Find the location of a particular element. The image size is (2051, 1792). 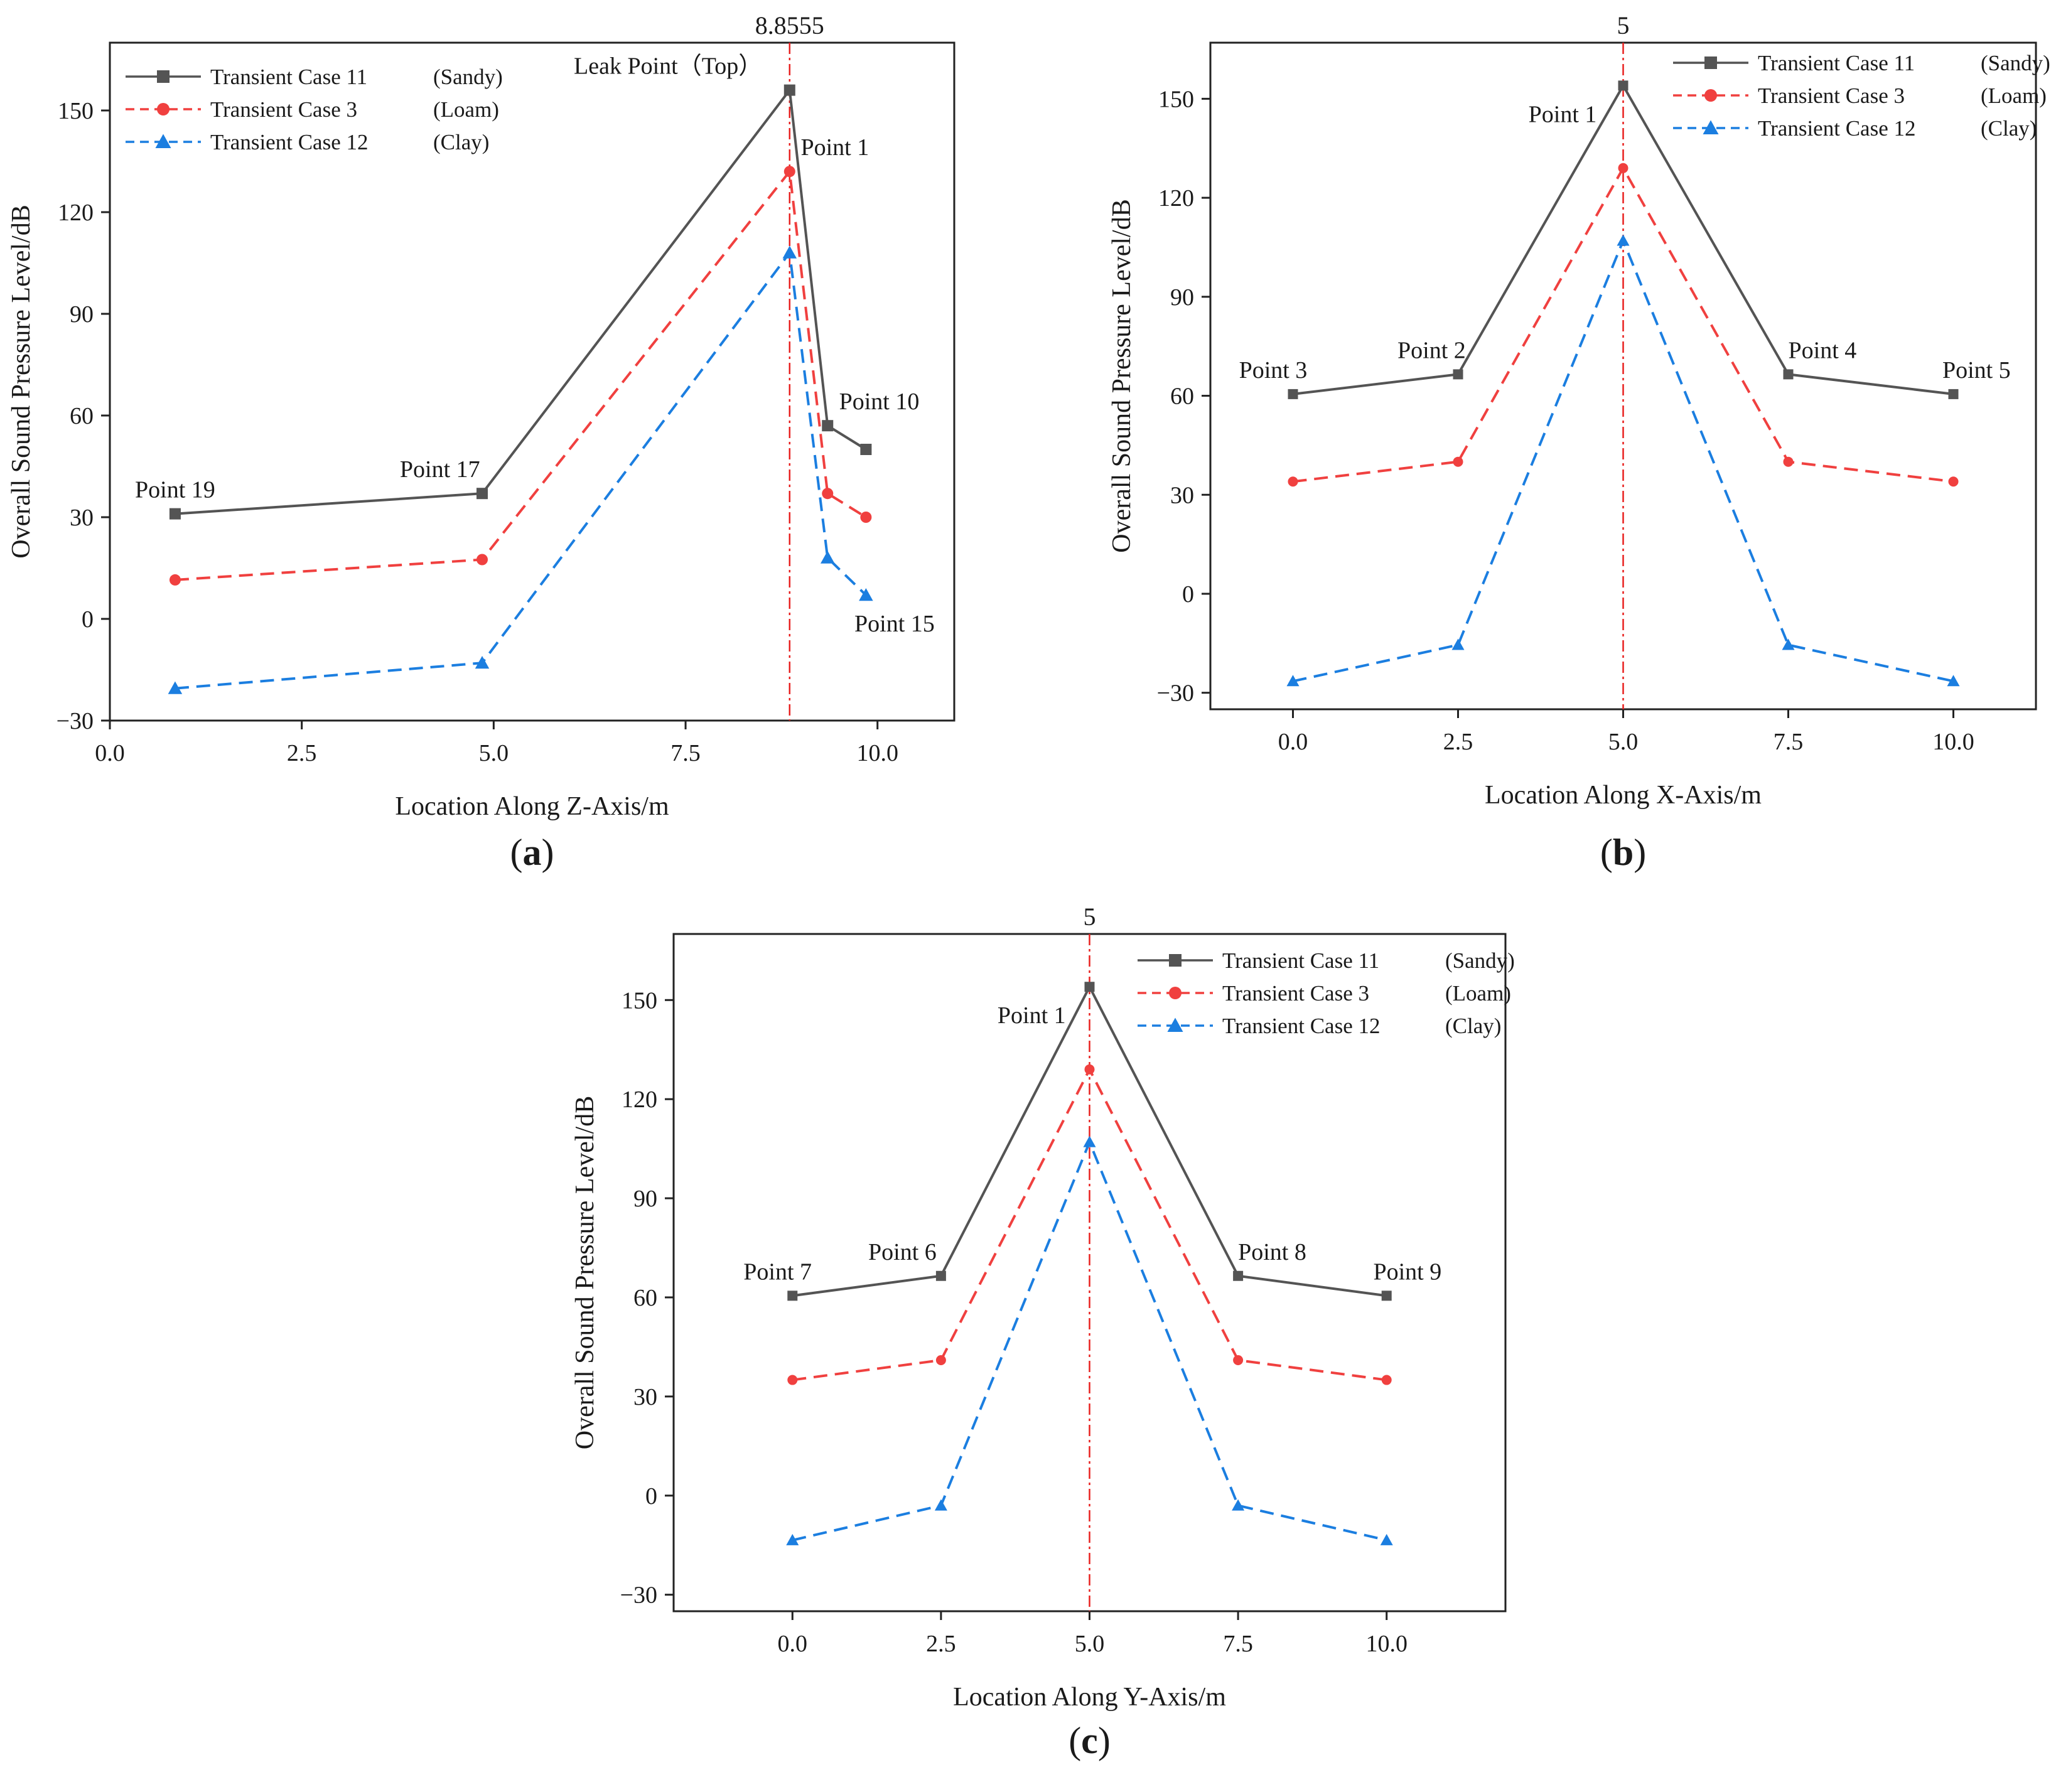

x-tick-label: 5.0 is located at coordinates (1090, 1644).